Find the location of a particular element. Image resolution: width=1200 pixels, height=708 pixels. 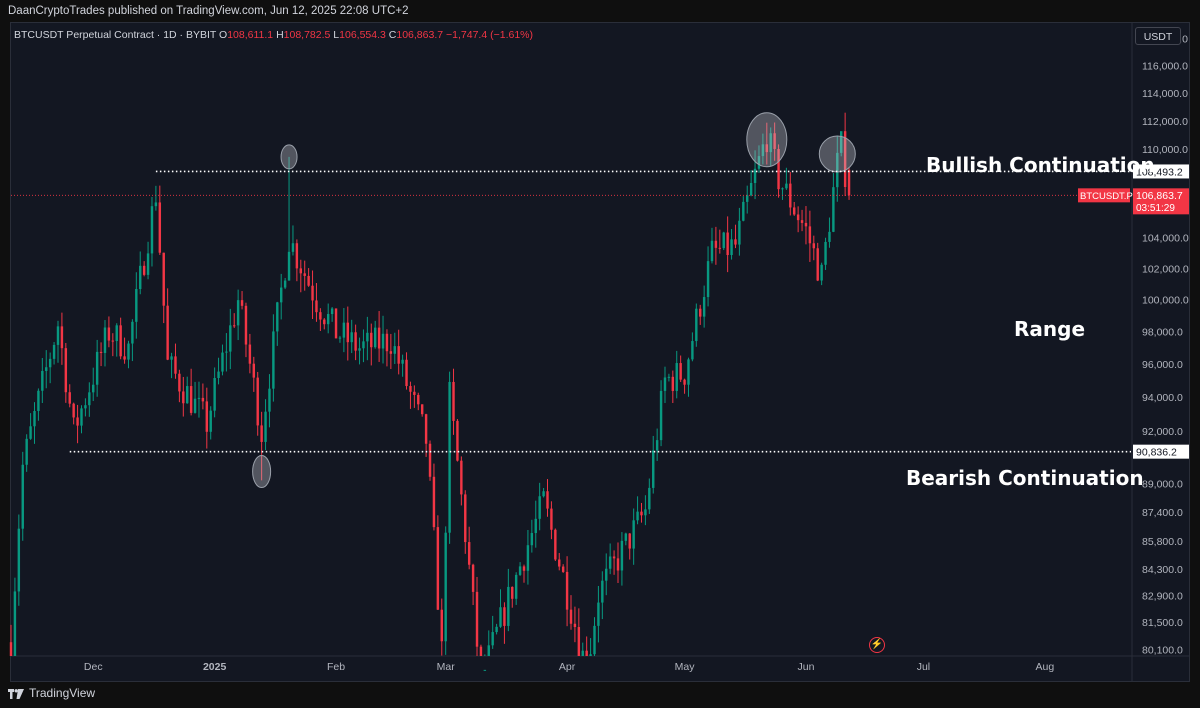

y-tick-label: 85,800.0 is located at coordinates (1162, 542).